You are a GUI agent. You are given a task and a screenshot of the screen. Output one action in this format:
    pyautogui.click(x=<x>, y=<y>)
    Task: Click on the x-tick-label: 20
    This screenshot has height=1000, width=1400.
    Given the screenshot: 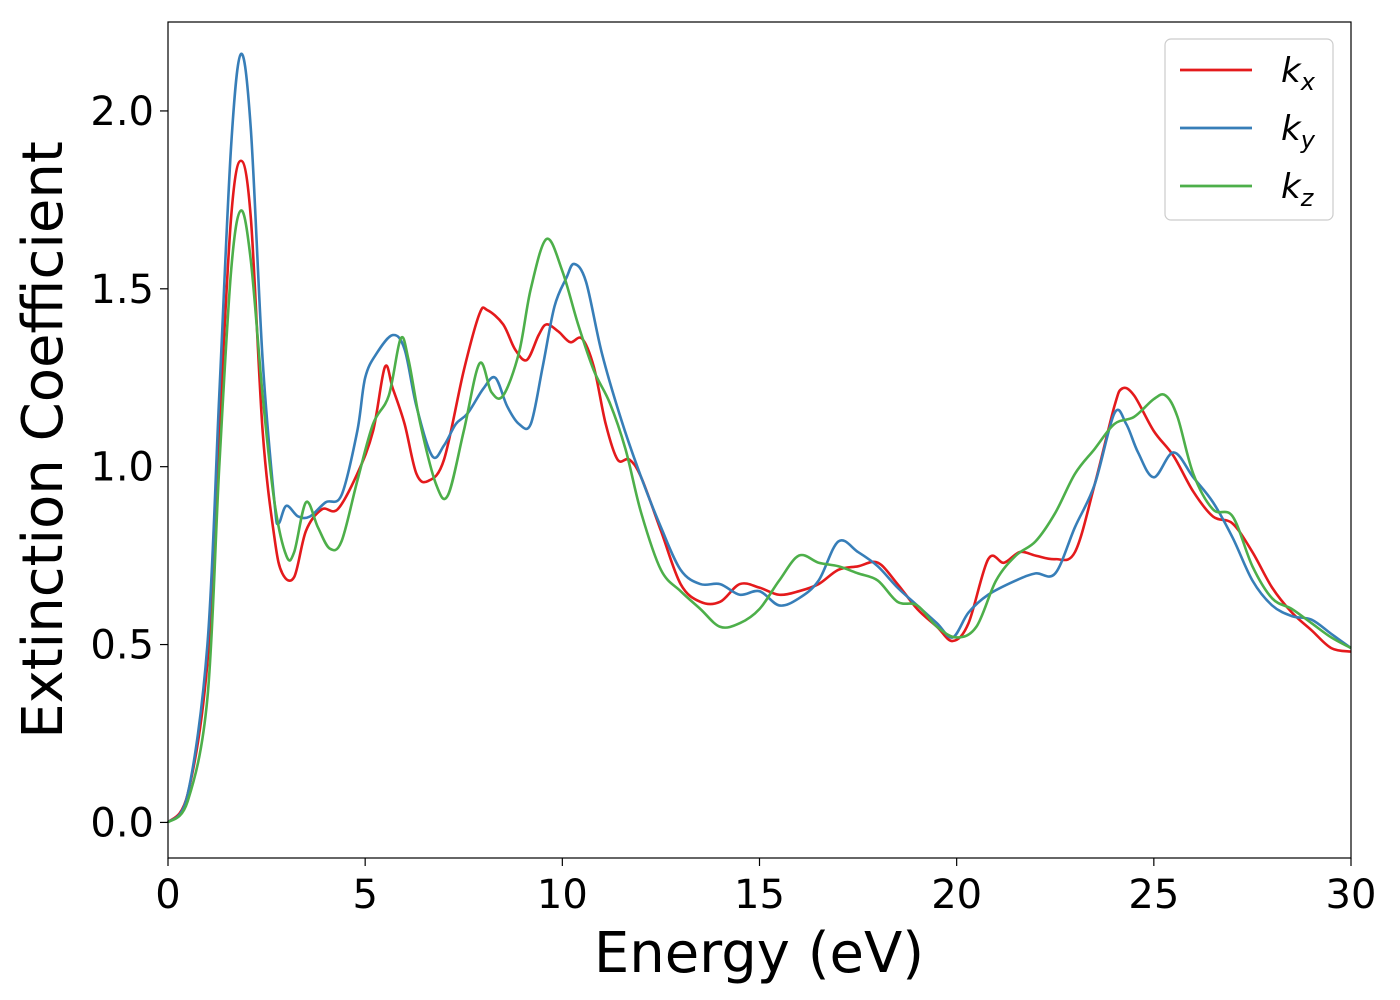 What is the action you would take?
    pyautogui.click(x=956, y=895)
    